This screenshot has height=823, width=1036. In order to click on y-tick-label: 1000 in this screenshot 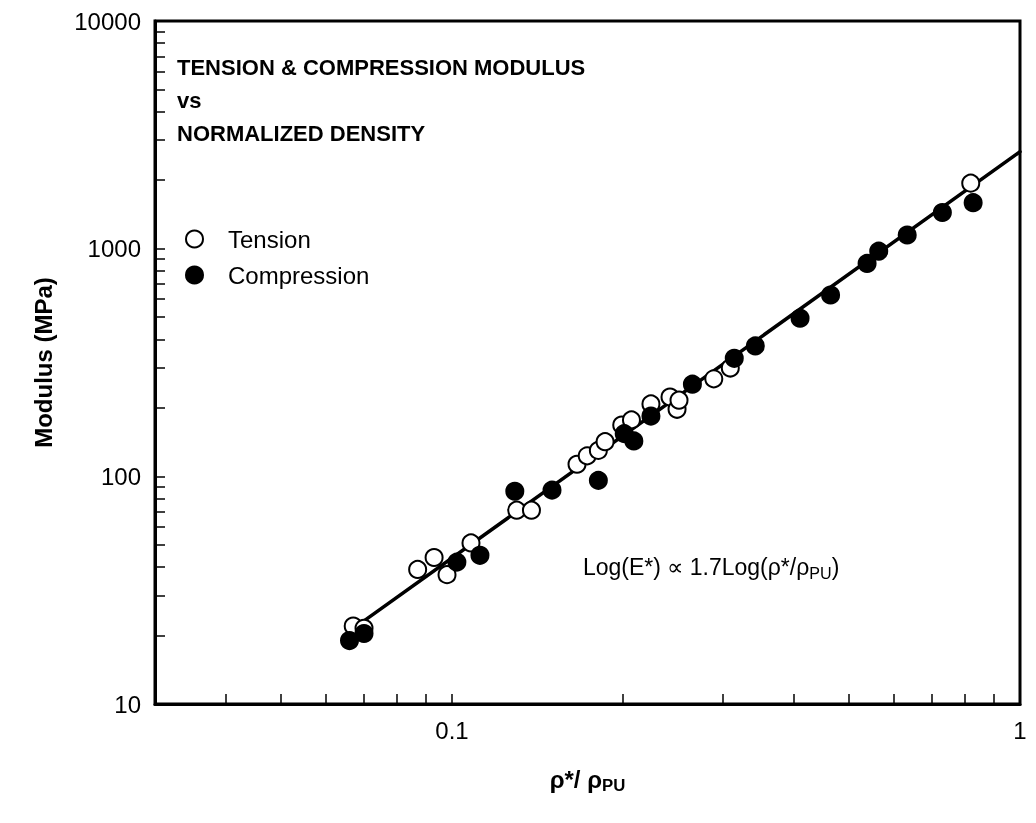, I will do `click(114, 249)`.